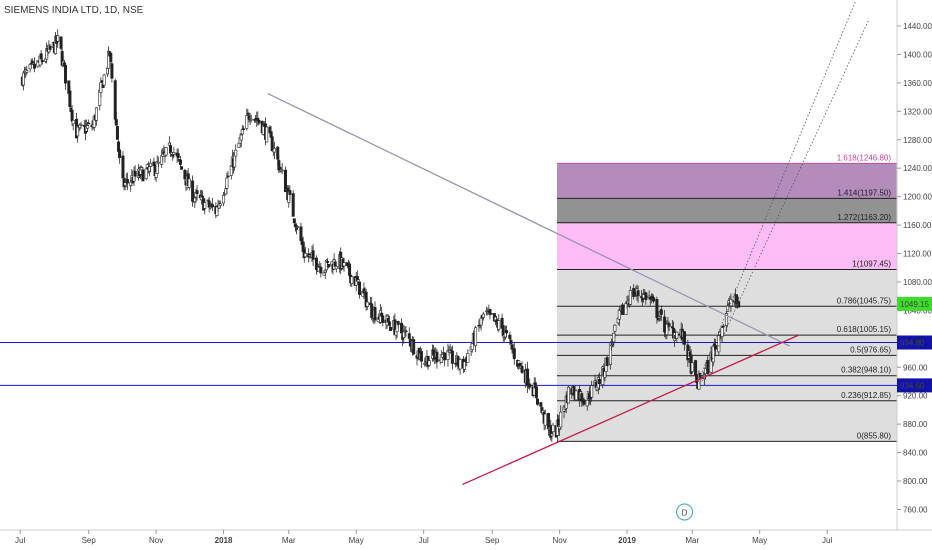 The width and height of the screenshot is (932, 550). Describe the element at coordinates (915, 453) in the screenshot. I see `y-tick-label: 840.00` at that location.